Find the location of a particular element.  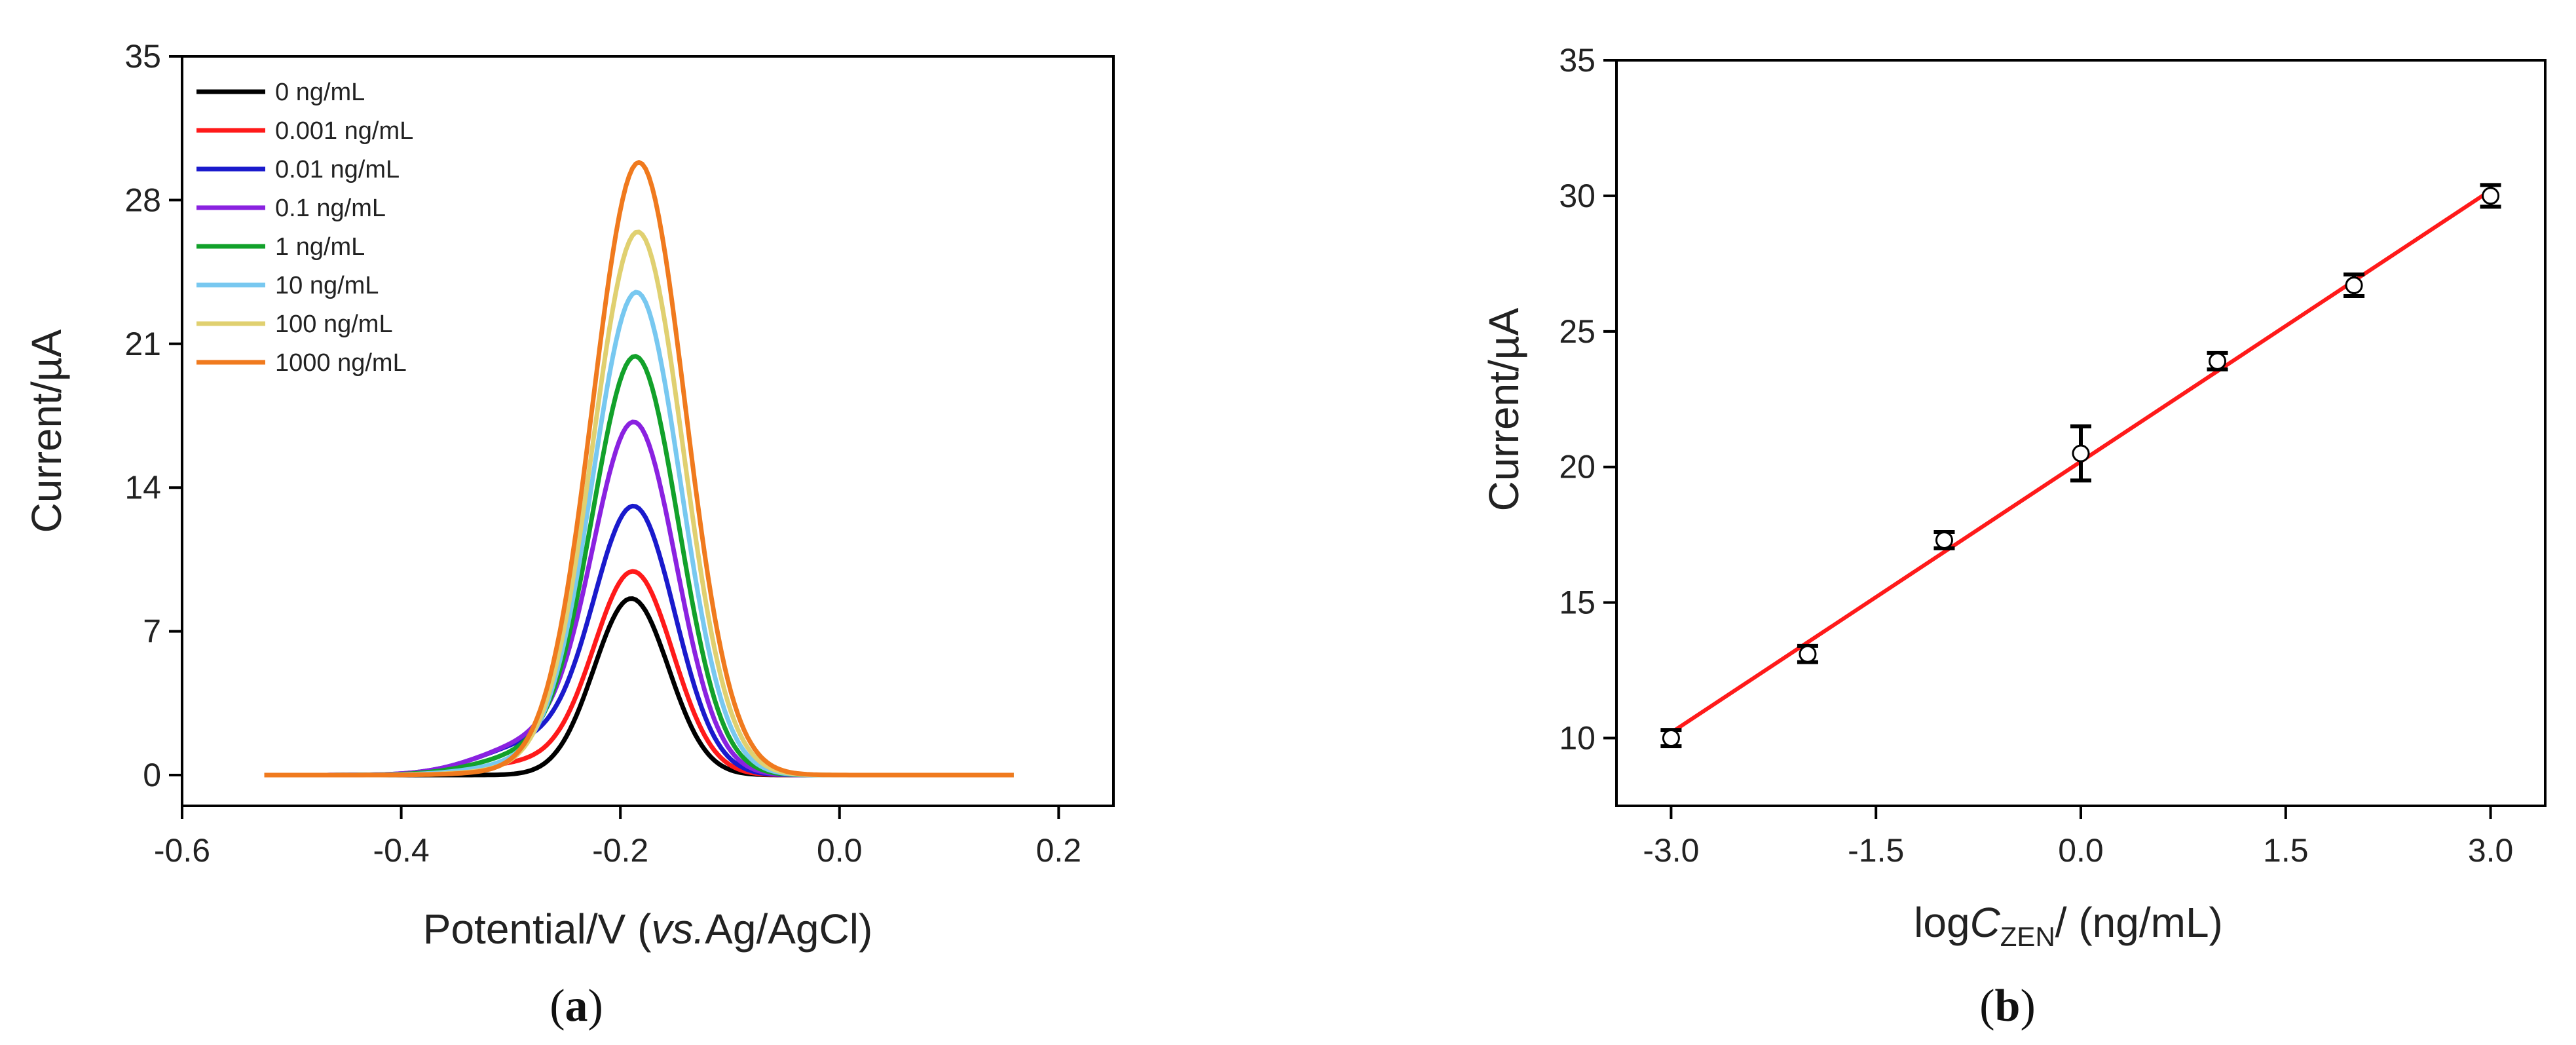

panel-b-x-axis-title-post: / (ng/mL) is located at coordinates (2139, 922).